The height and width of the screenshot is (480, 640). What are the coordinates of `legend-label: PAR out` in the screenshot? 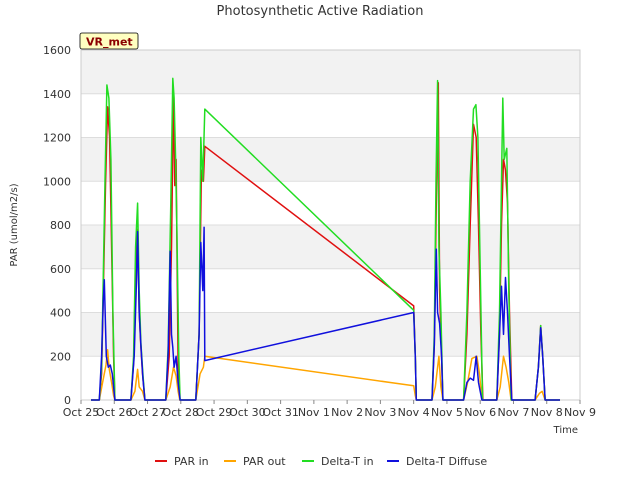 It's located at (264, 461).